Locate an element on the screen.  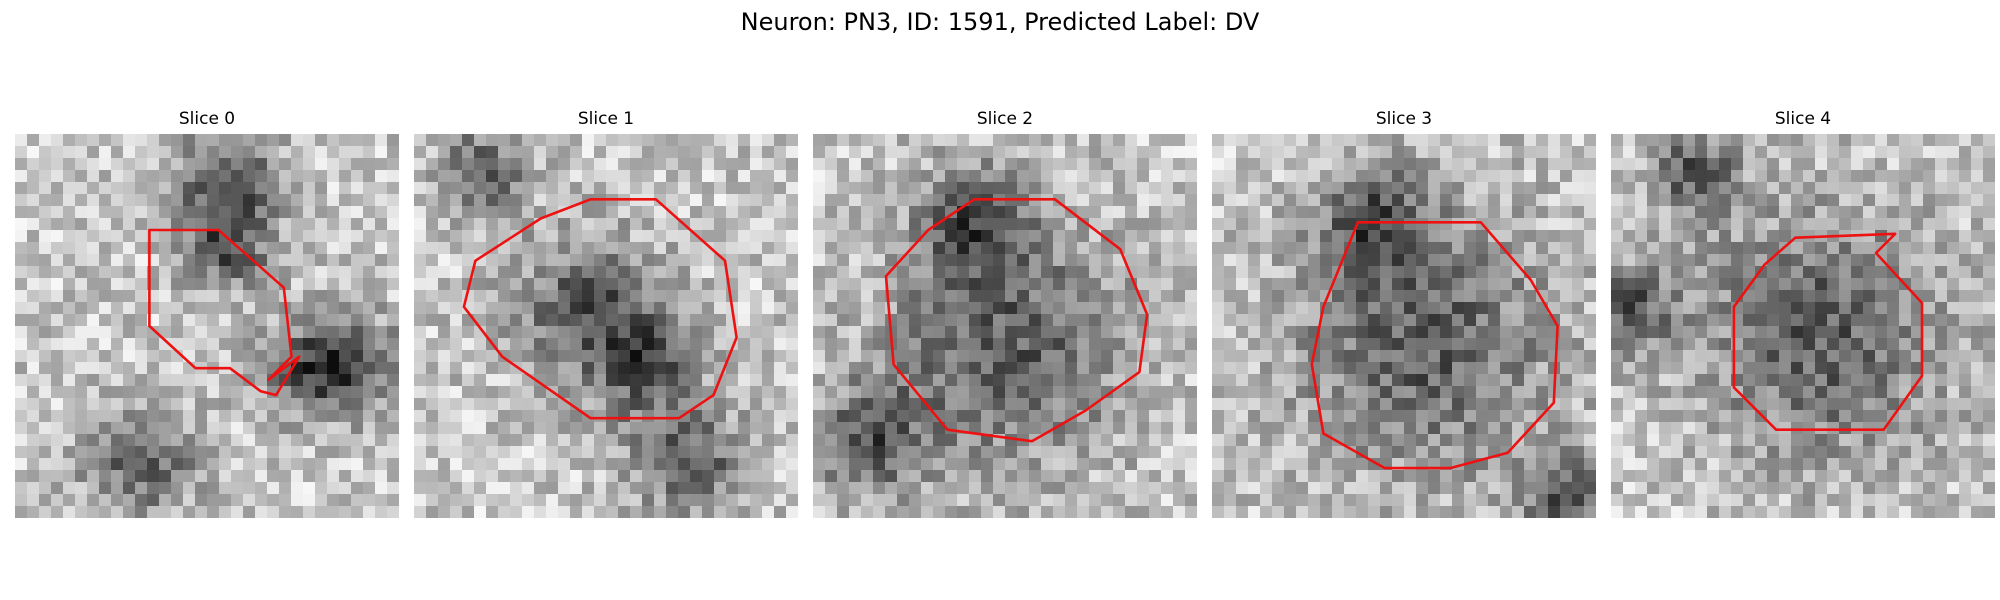
slice-2-micrograph is located at coordinates (1005, 326).